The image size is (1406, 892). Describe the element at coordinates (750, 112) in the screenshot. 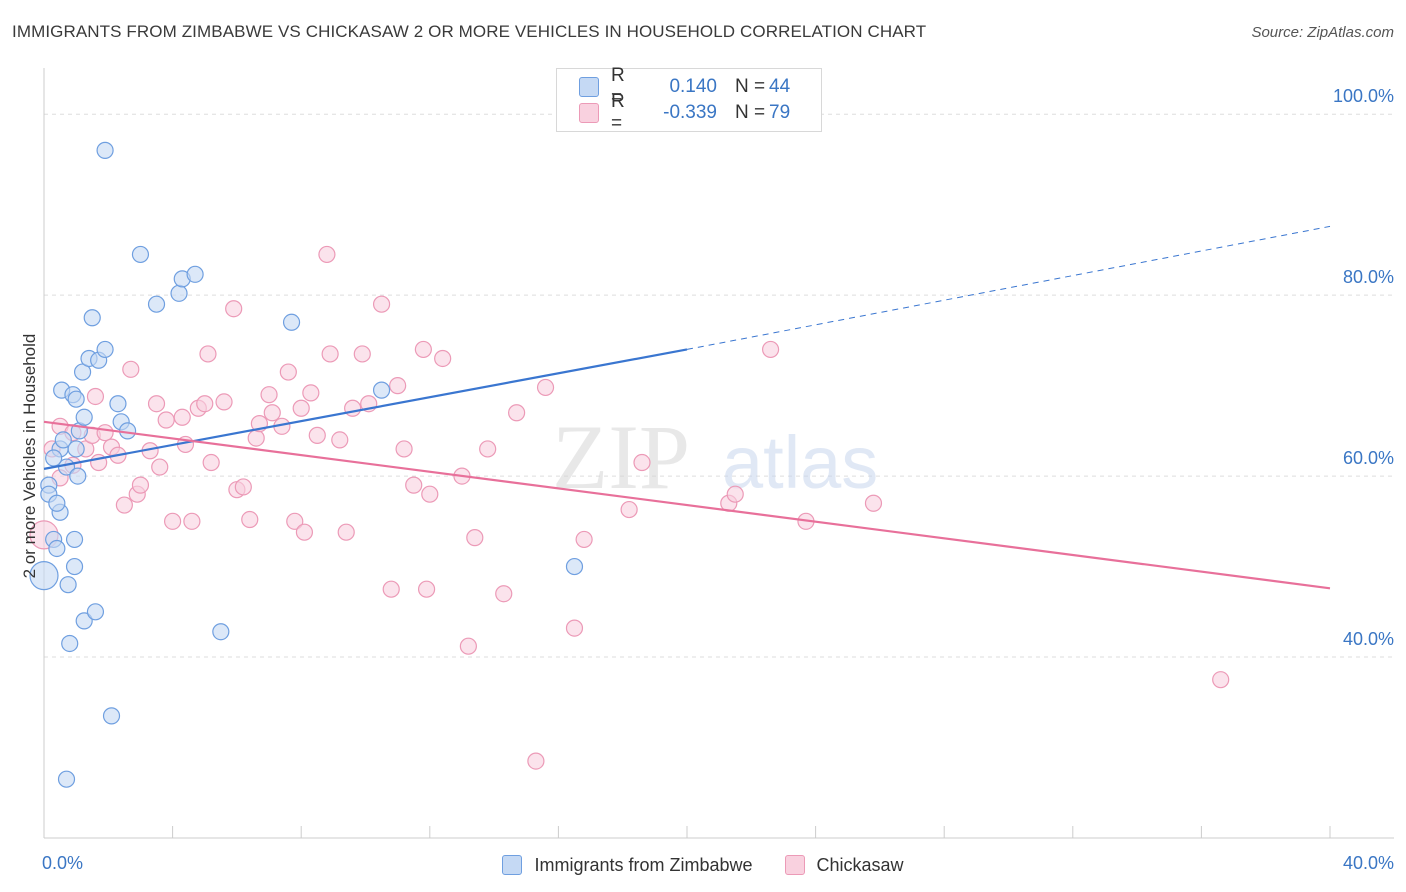

I see `n-label: N =` at that location.